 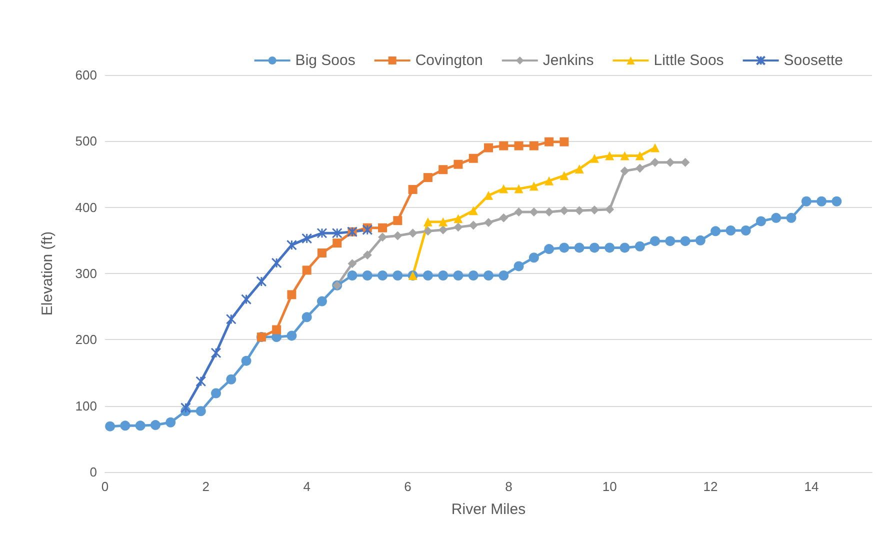 What do you see at coordinates (86, 75) in the screenshot?
I see `y-tick-label: 600` at bounding box center [86, 75].